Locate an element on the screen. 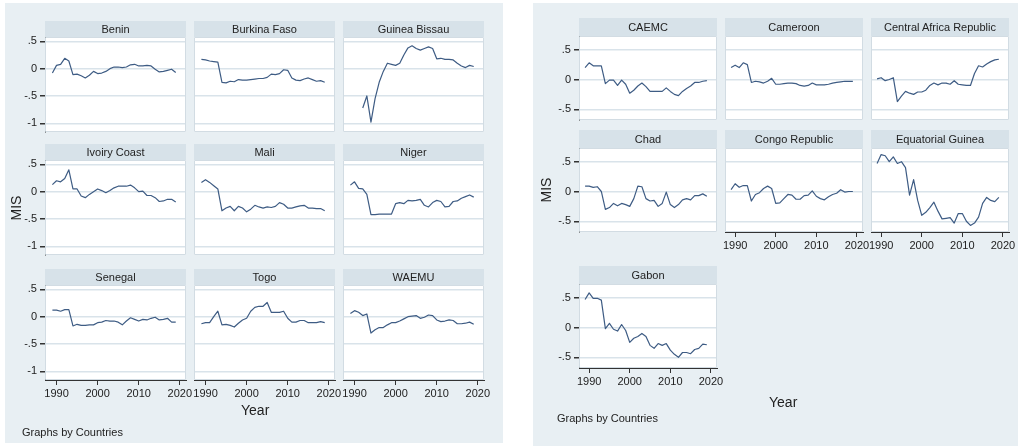 The width and height of the screenshot is (1020, 448). chart-title: Central Africa Republic is located at coordinates (940, 27).